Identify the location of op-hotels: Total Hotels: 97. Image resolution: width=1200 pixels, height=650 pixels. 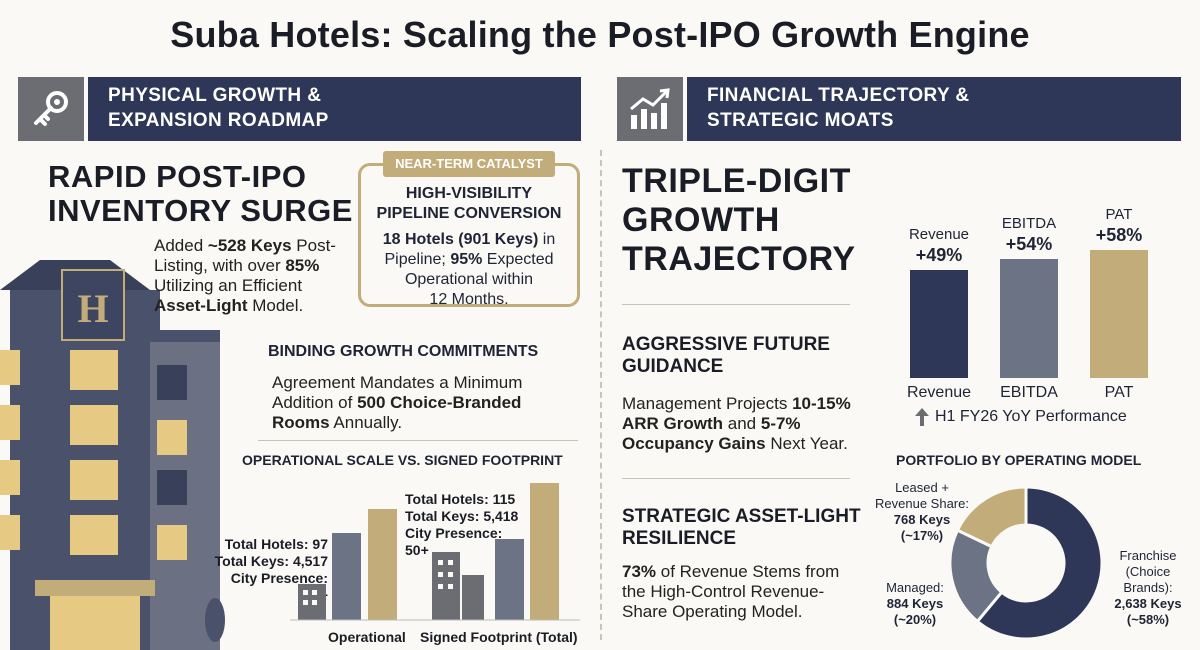
(276, 544).